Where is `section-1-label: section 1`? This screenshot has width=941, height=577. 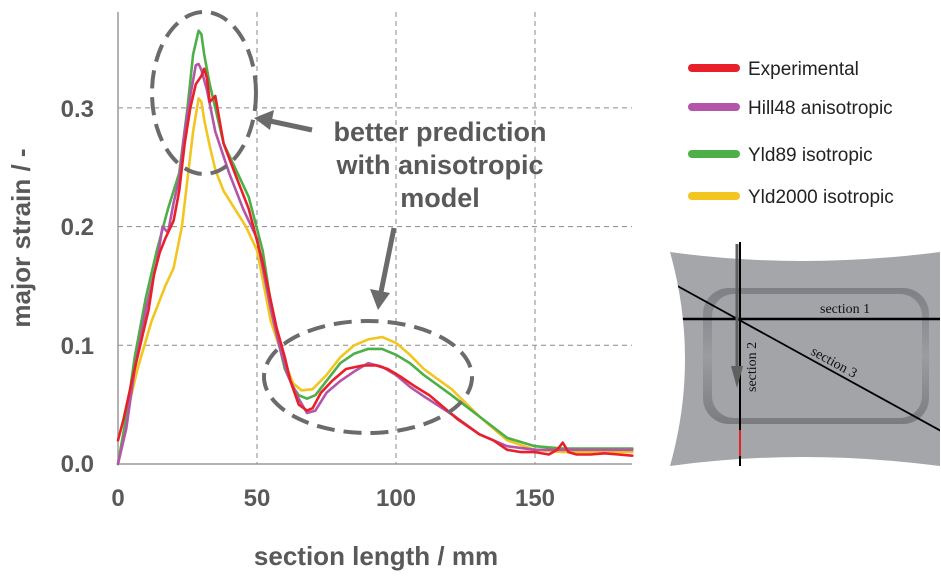 section-1-label: section 1 is located at coordinates (845, 309).